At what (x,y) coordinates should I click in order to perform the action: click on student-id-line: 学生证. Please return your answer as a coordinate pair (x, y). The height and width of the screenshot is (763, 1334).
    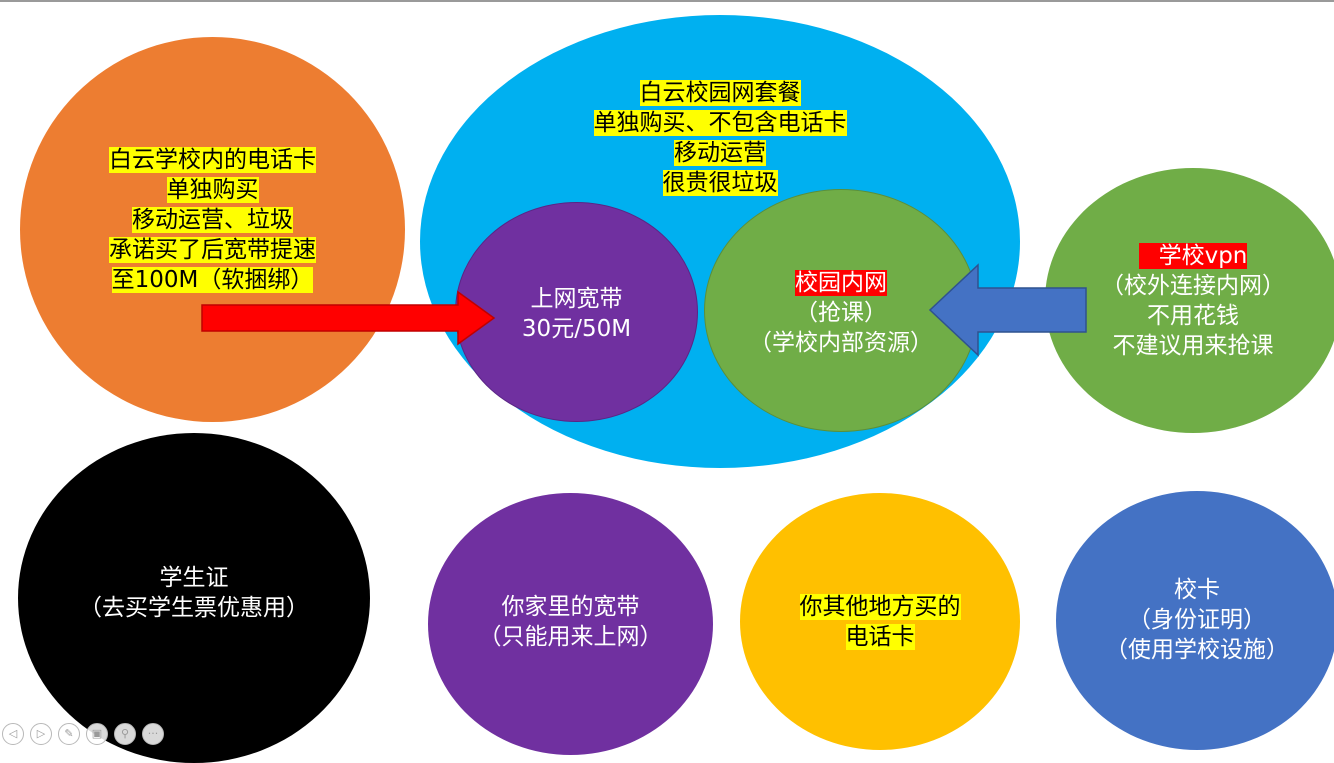
    Looking at the image, I should click on (194, 578).